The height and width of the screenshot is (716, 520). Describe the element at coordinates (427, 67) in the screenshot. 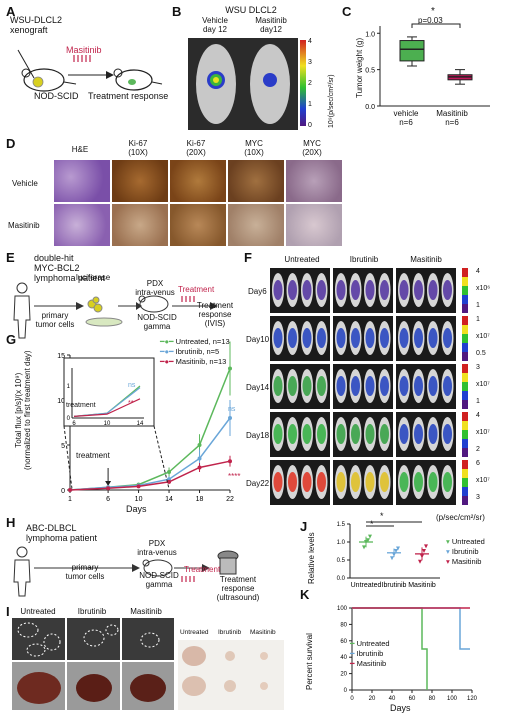

I see `tumor-weight-boxplot: 0.0 0.5 1.0` at that location.